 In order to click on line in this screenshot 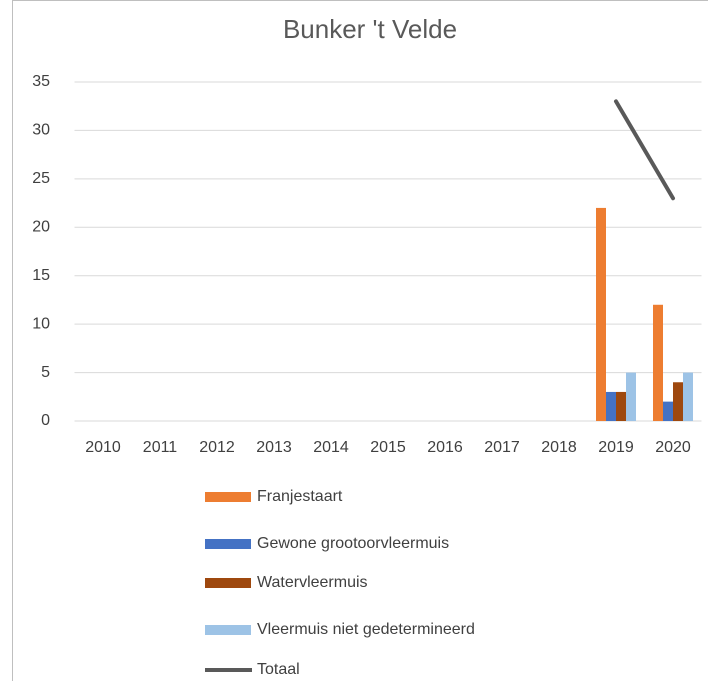, I will do `click(644, 150)`.